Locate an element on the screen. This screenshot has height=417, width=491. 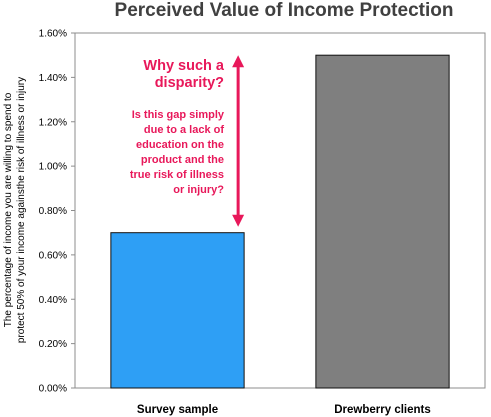
arrow-head-up is located at coordinates (238, 61).